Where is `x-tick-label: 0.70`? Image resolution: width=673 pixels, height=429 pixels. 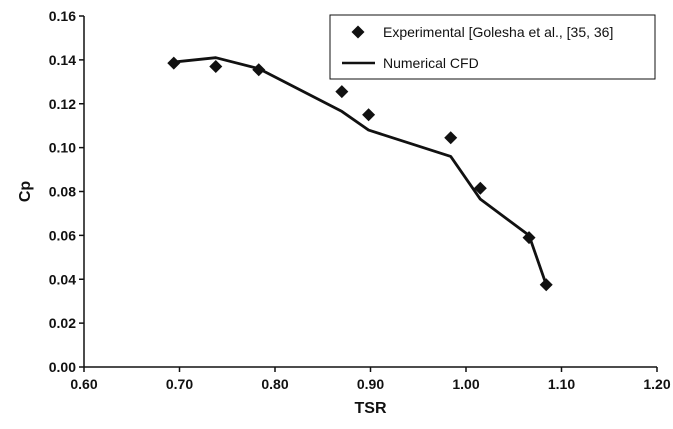
x-tick-label: 0.70 is located at coordinates (179, 384).